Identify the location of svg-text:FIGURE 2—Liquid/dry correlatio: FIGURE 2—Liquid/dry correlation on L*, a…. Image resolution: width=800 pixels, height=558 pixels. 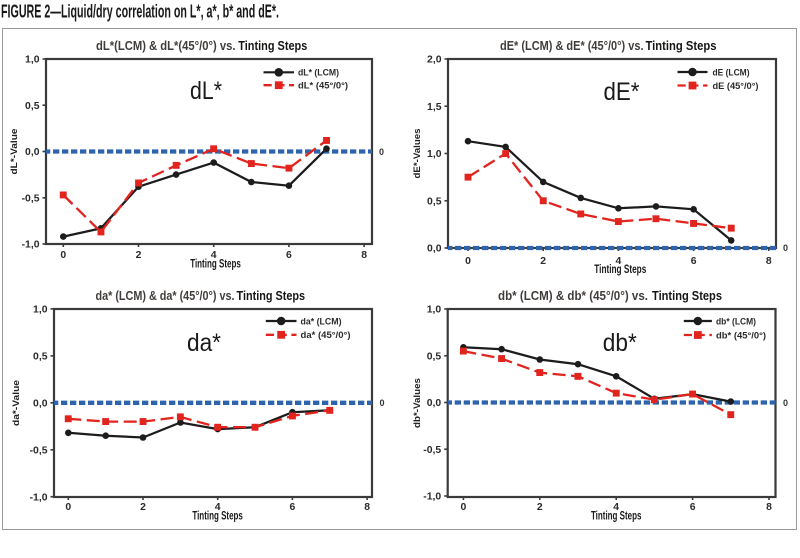
(140, 12).